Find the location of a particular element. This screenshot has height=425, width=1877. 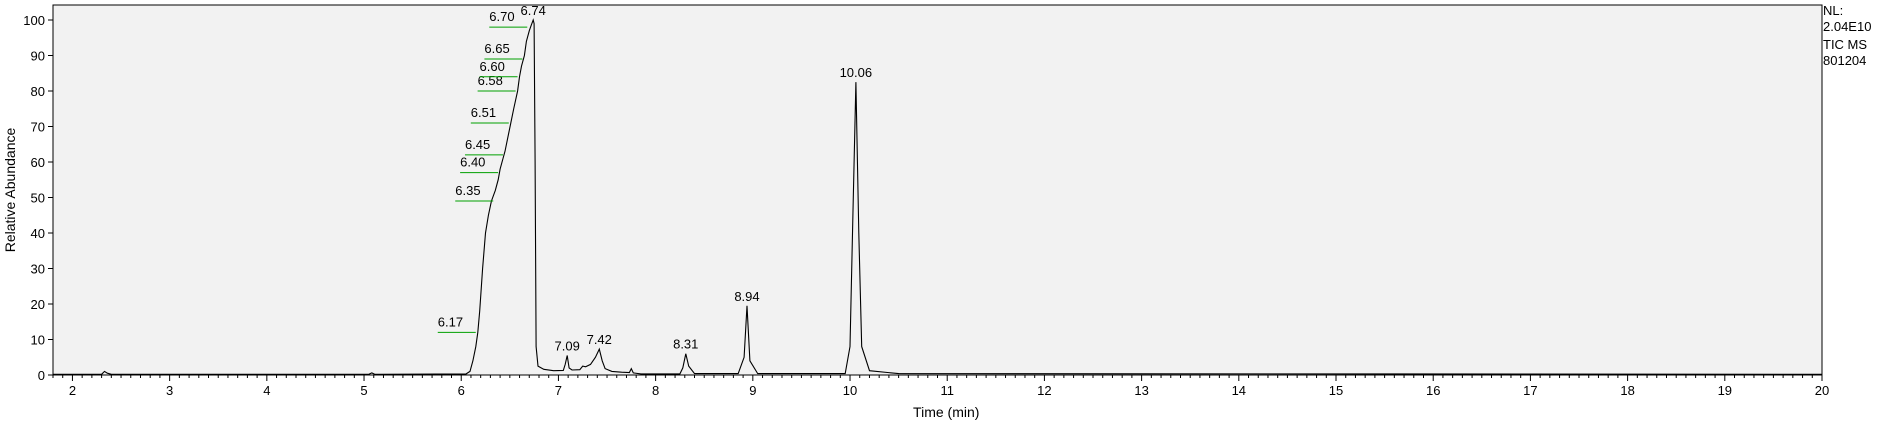

x-tick-label: 17 is located at coordinates (1530, 390).